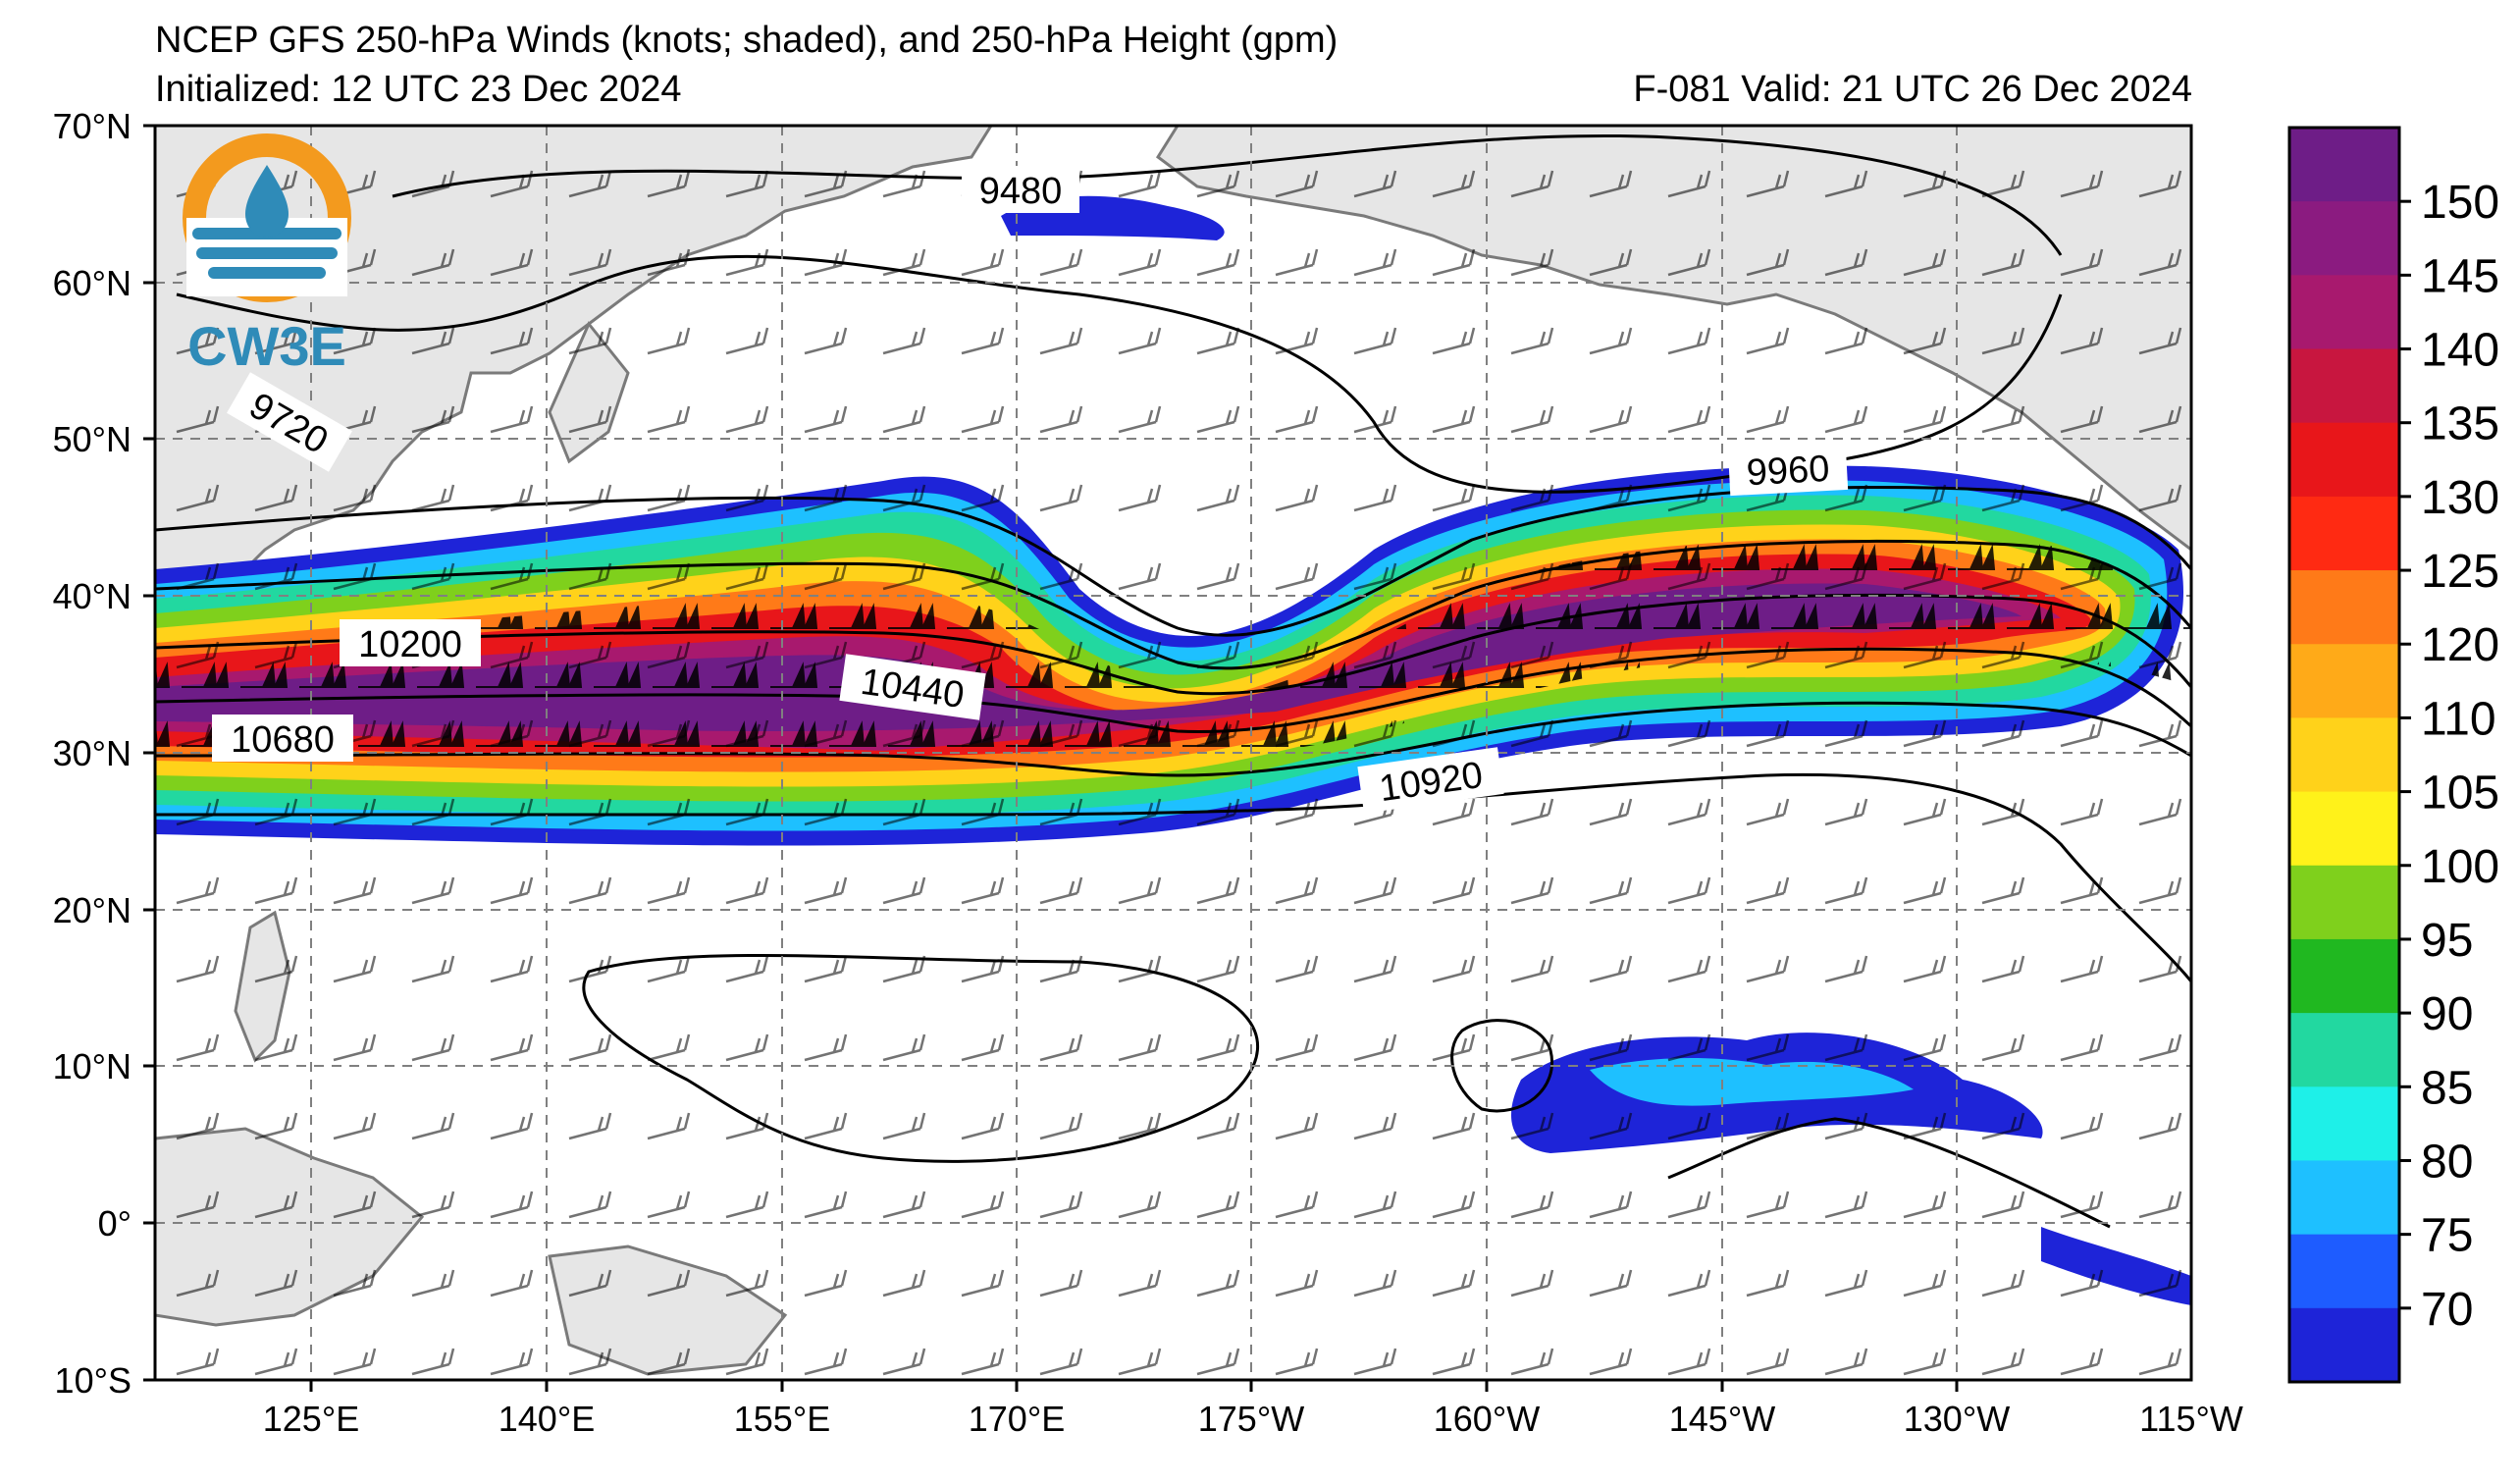 The image size is (2520, 1483). What do you see at coordinates (2460, 424) in the screenshot?
I see `colorbar-label: 135` at bounding box center [2460, 424].